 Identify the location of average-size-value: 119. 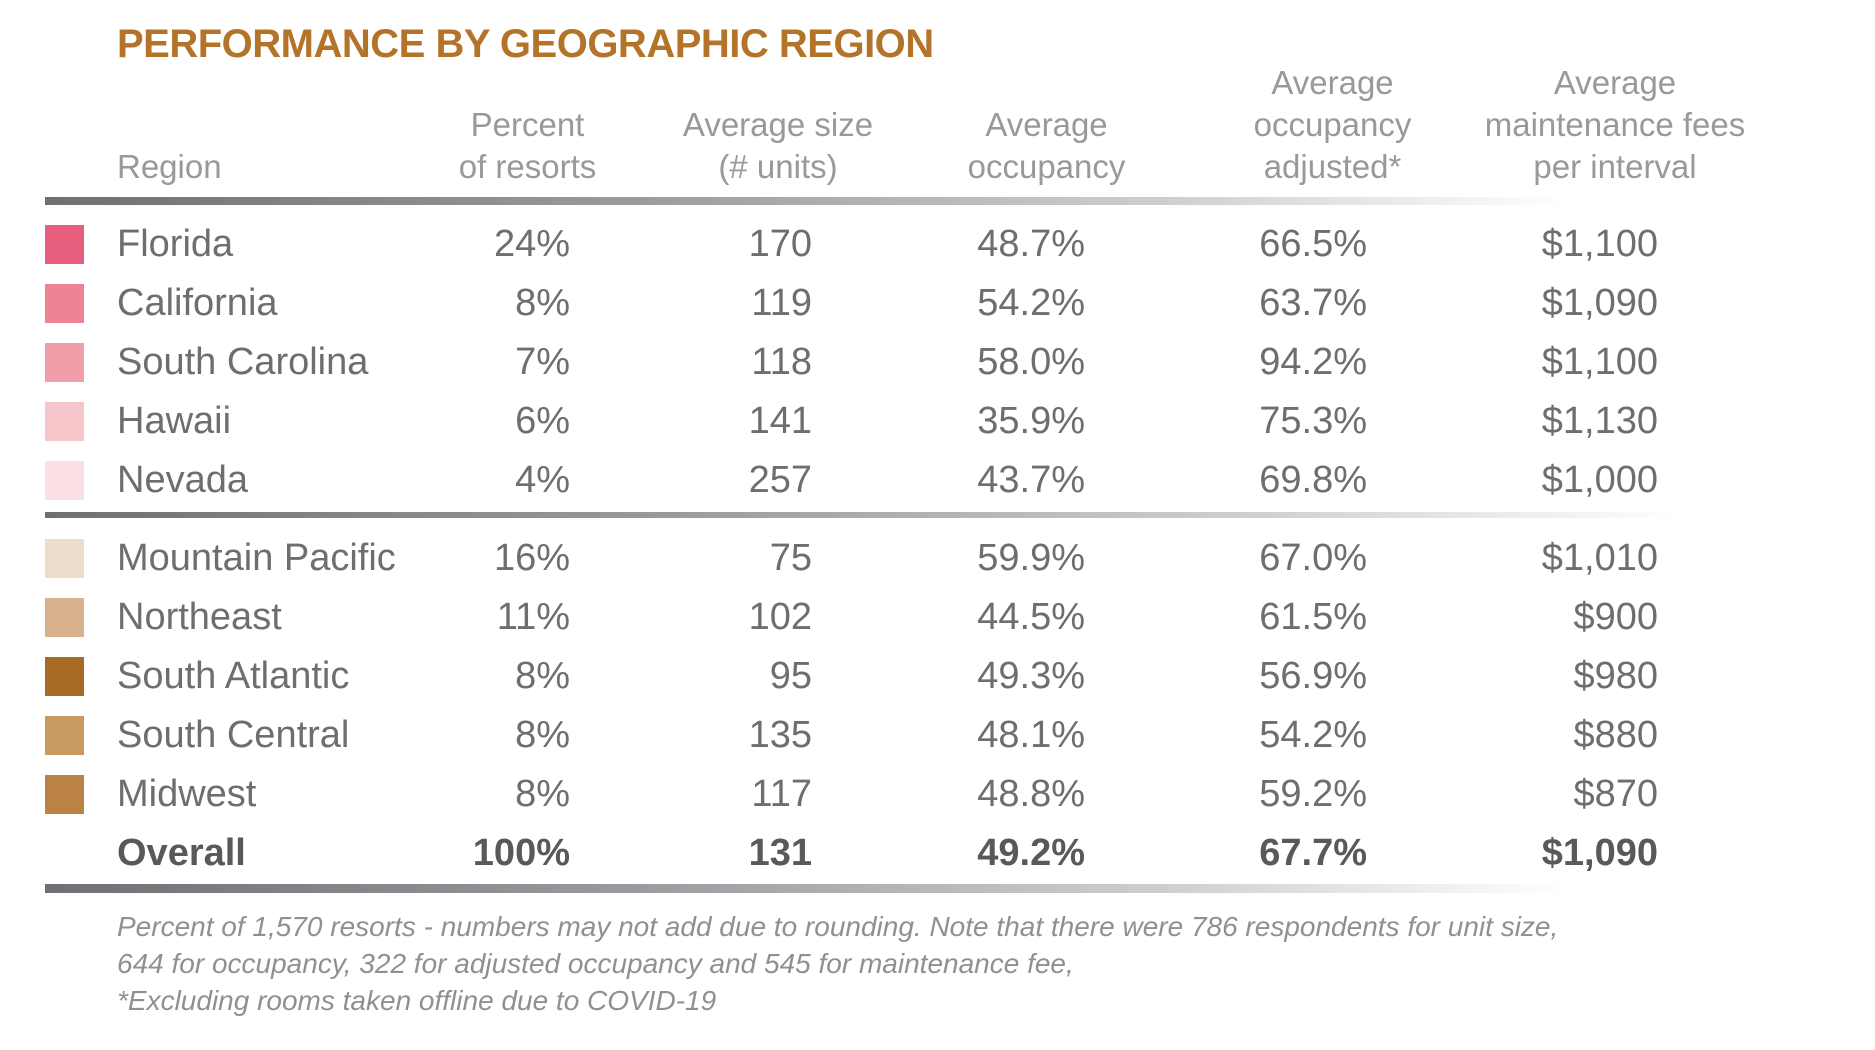
(781, 303).